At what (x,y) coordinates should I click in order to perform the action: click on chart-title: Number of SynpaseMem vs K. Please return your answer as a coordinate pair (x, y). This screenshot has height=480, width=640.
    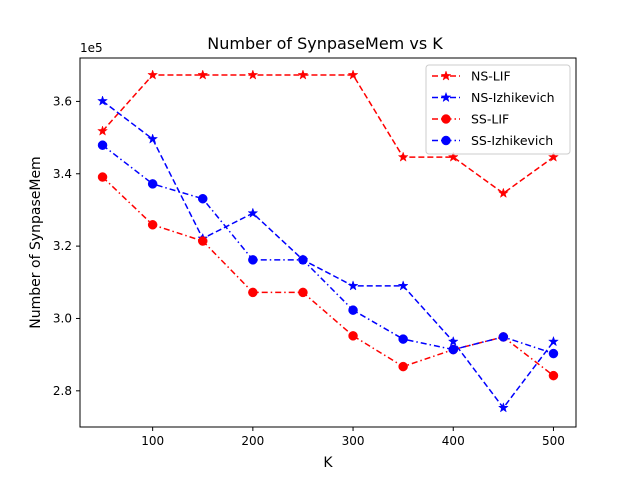
    Looking at the image, I should click on (325, 43).